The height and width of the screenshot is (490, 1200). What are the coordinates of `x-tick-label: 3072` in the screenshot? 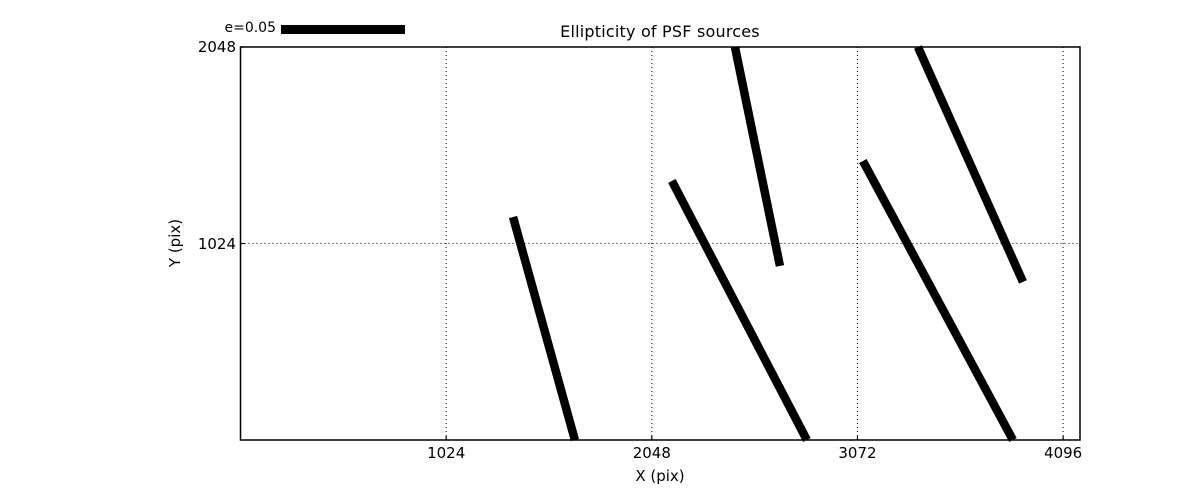 It's located at (857, 453).